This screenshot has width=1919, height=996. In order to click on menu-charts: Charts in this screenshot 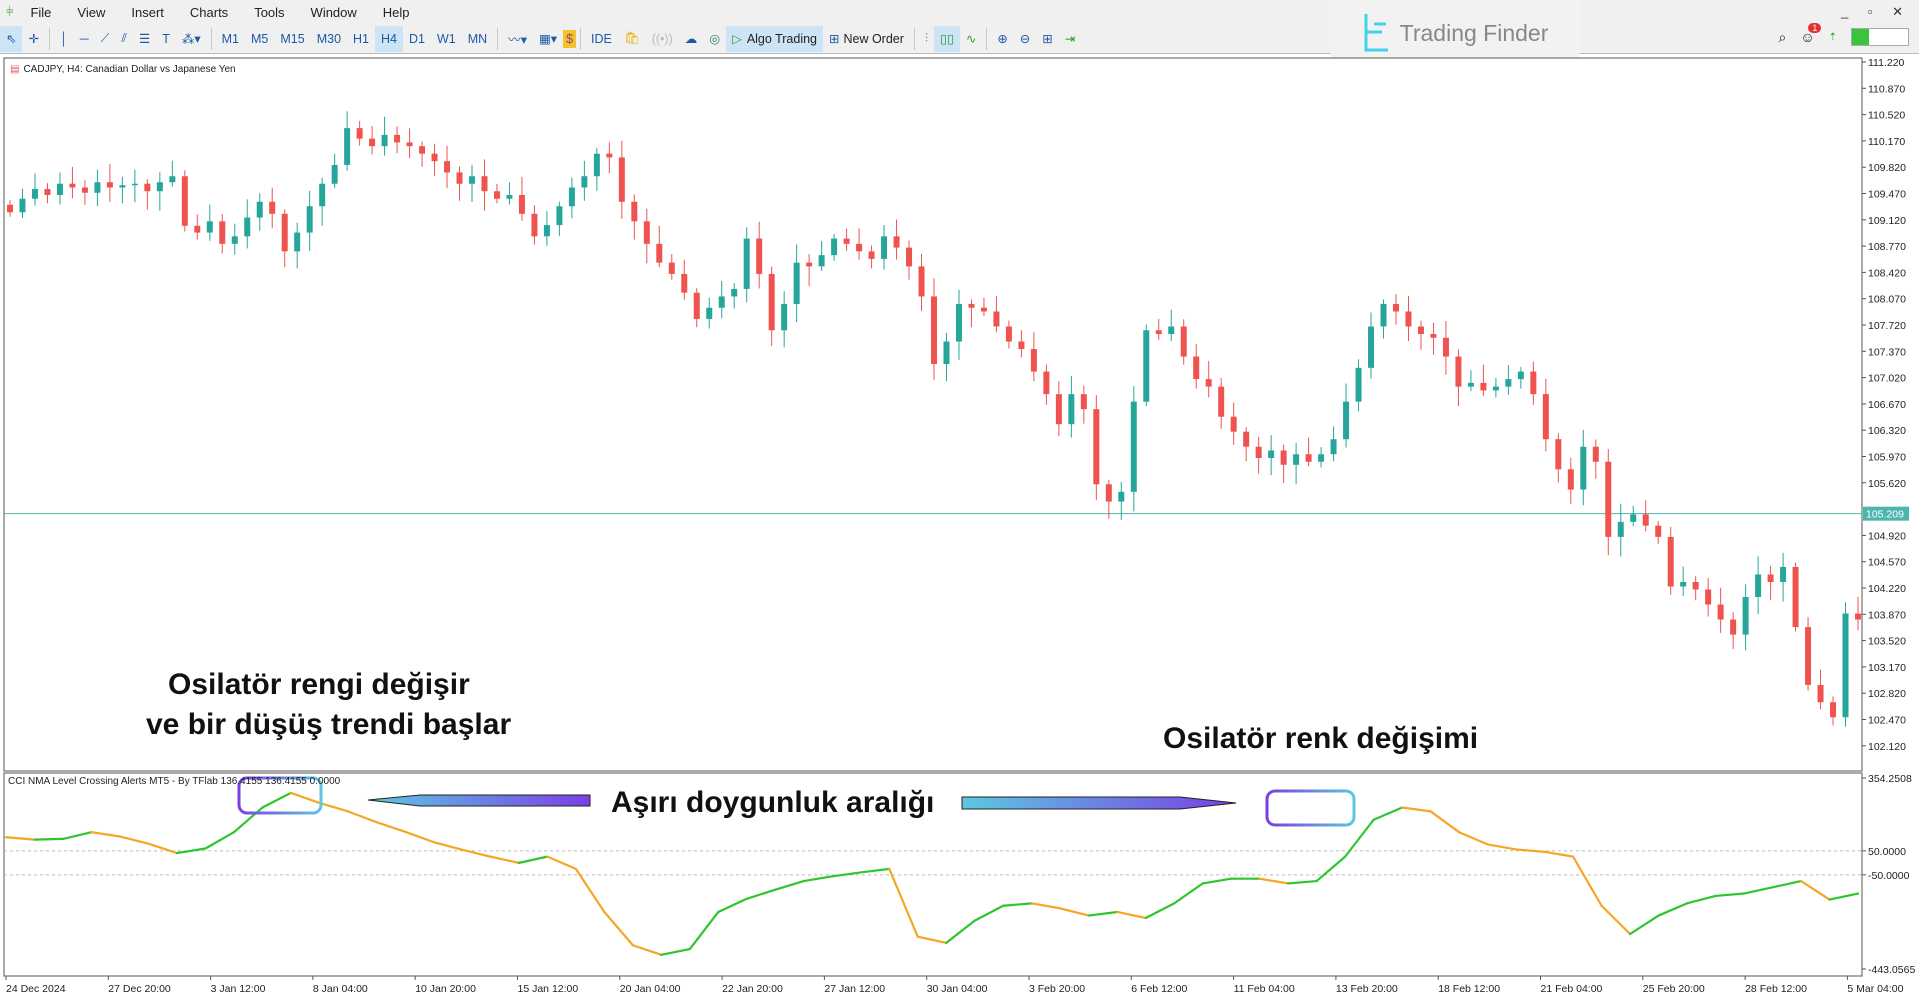, I will do `click(209, 12)`.